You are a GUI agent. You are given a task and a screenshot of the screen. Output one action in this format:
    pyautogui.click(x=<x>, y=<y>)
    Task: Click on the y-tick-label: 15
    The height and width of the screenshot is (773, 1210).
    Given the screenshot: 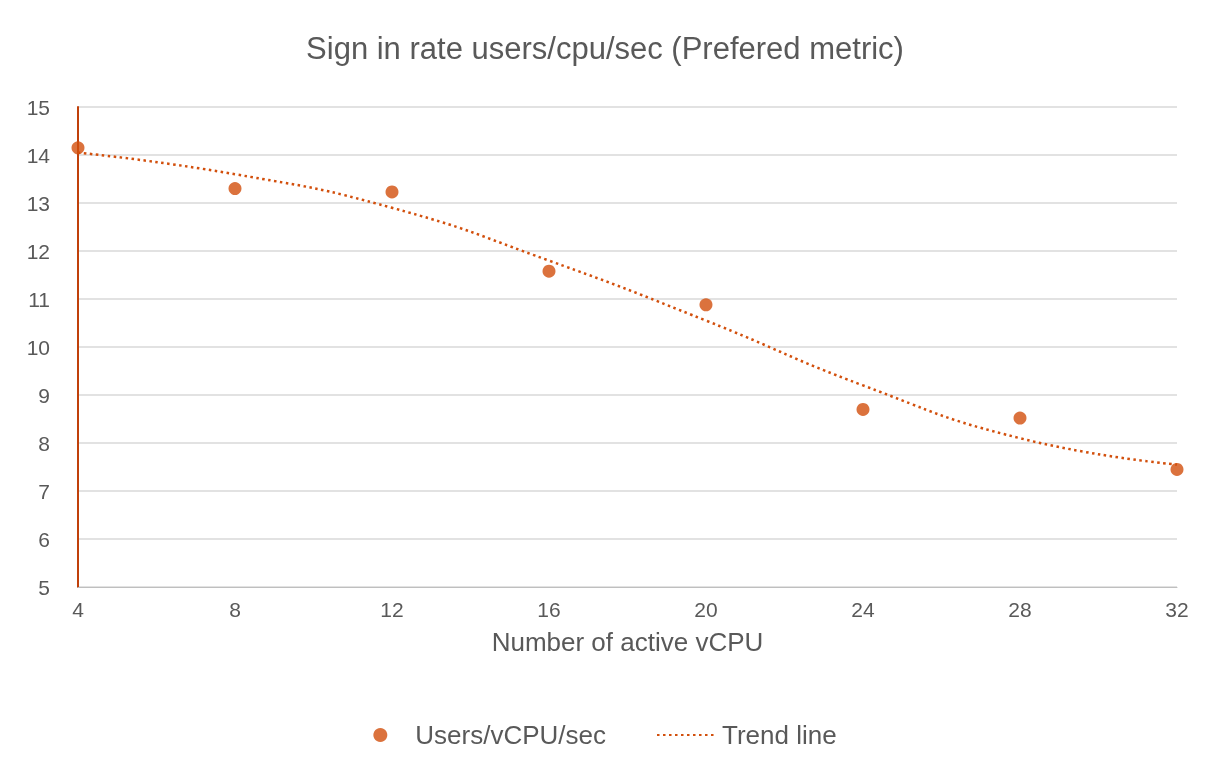 What is the action you would take?
    pyautogui.click(x=38, y=107)
    